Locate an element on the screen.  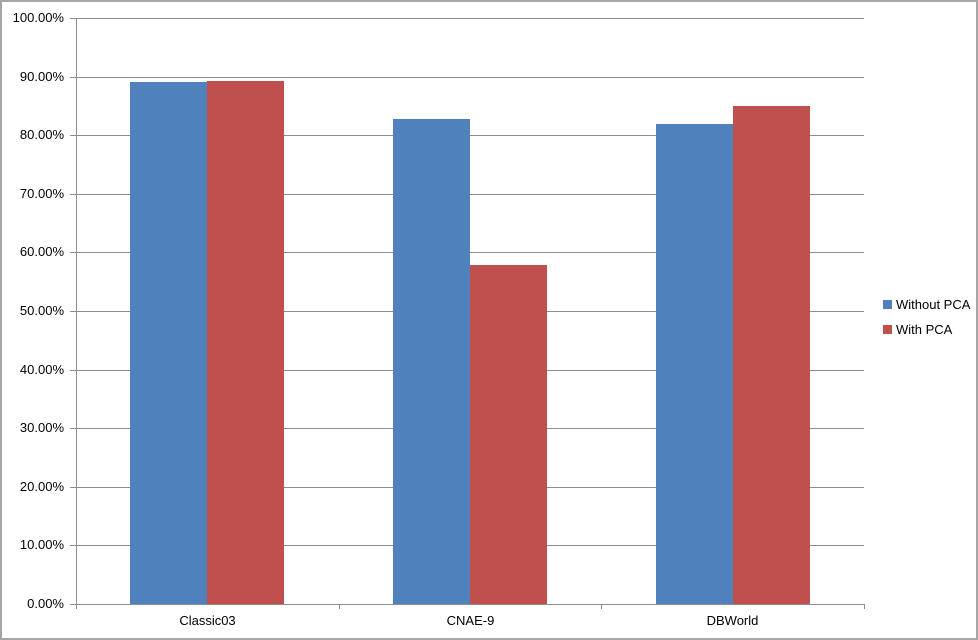
y-axis-label: 30.00% is located at coordinates (41, 427).